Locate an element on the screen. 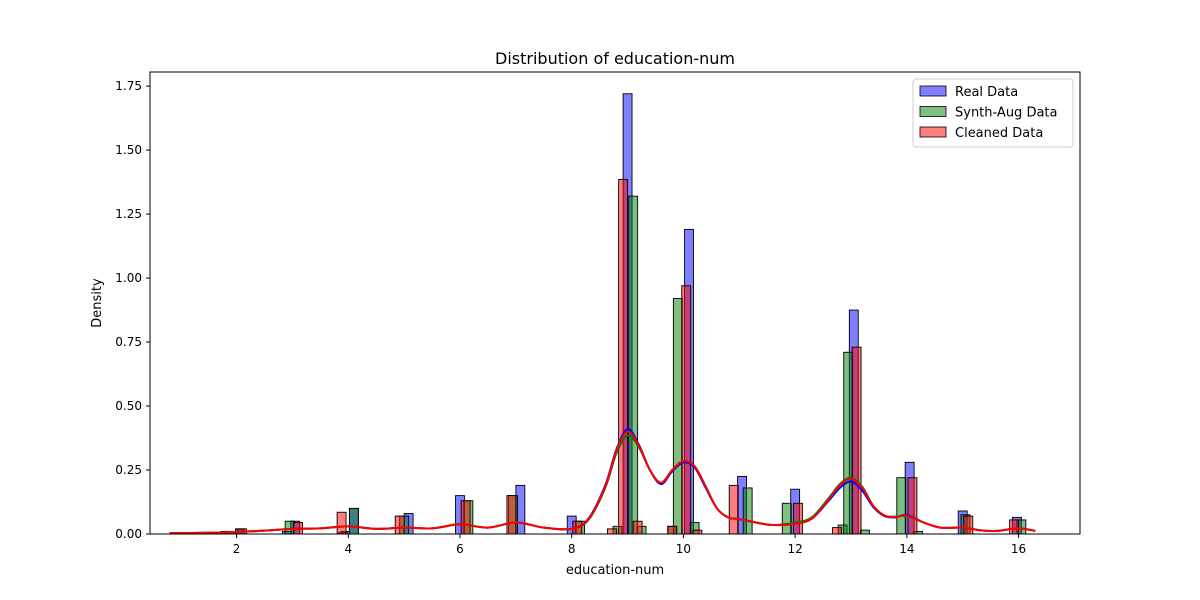 This screenshot has width=1200, height=600. y-axis: 0.00 0.25 0.50 0.75 1.00 1.25 1.50 1.75 is located at coordinates (132, 310).